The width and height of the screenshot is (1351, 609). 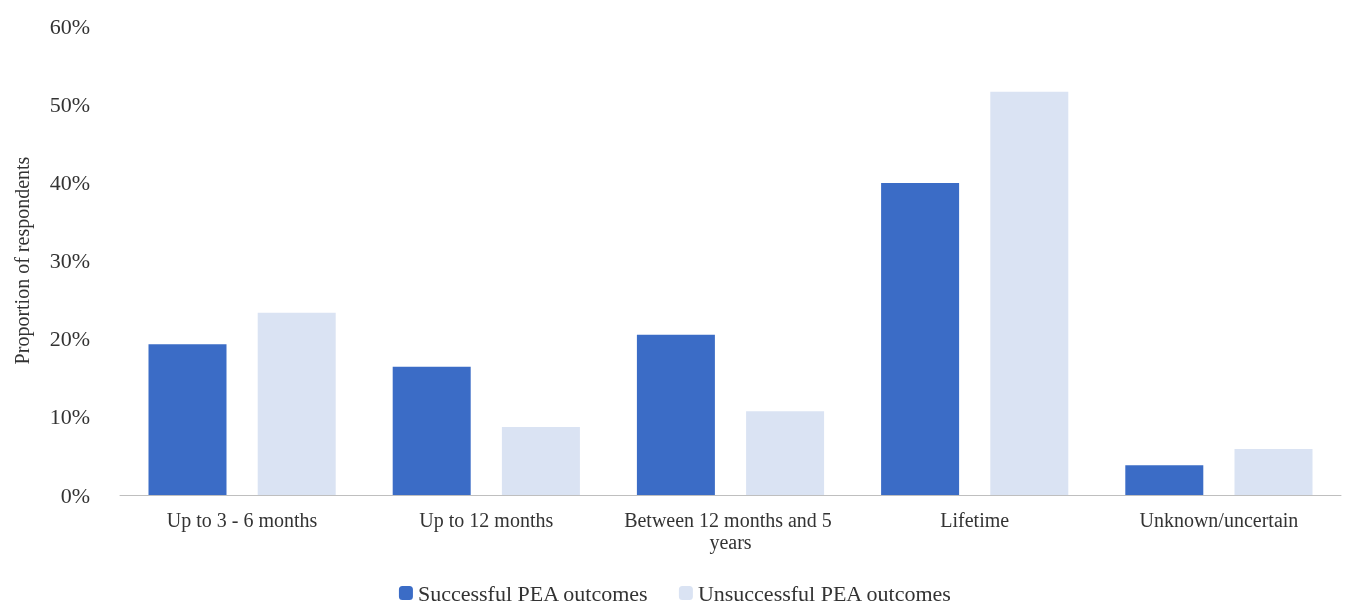 I want to click on legend-label: Unsuccessful PEA outcomes, so click(x=824, y=593).